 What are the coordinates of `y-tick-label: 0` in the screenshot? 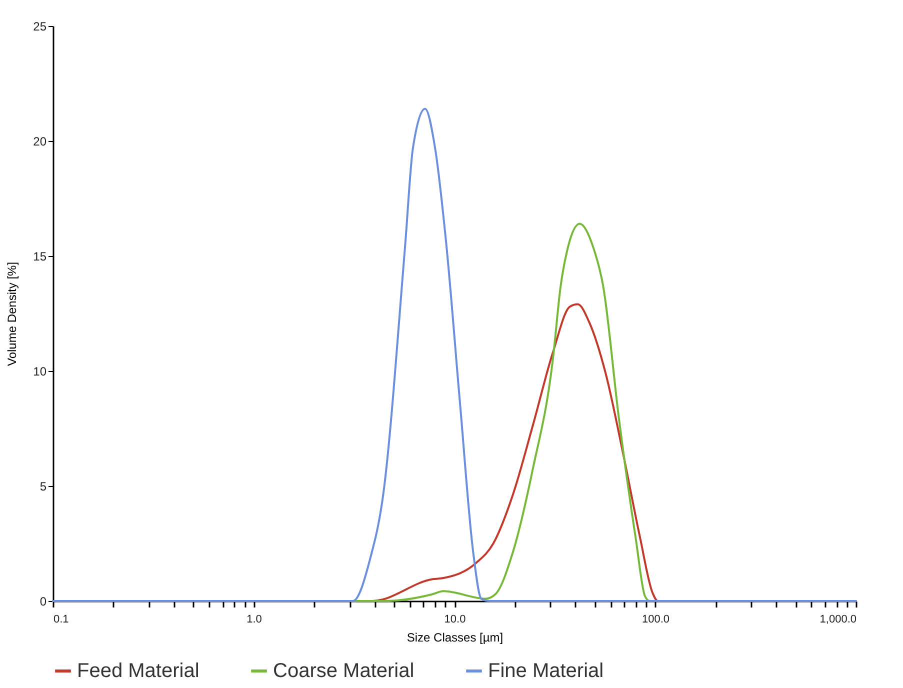 It's located at (43, 601).